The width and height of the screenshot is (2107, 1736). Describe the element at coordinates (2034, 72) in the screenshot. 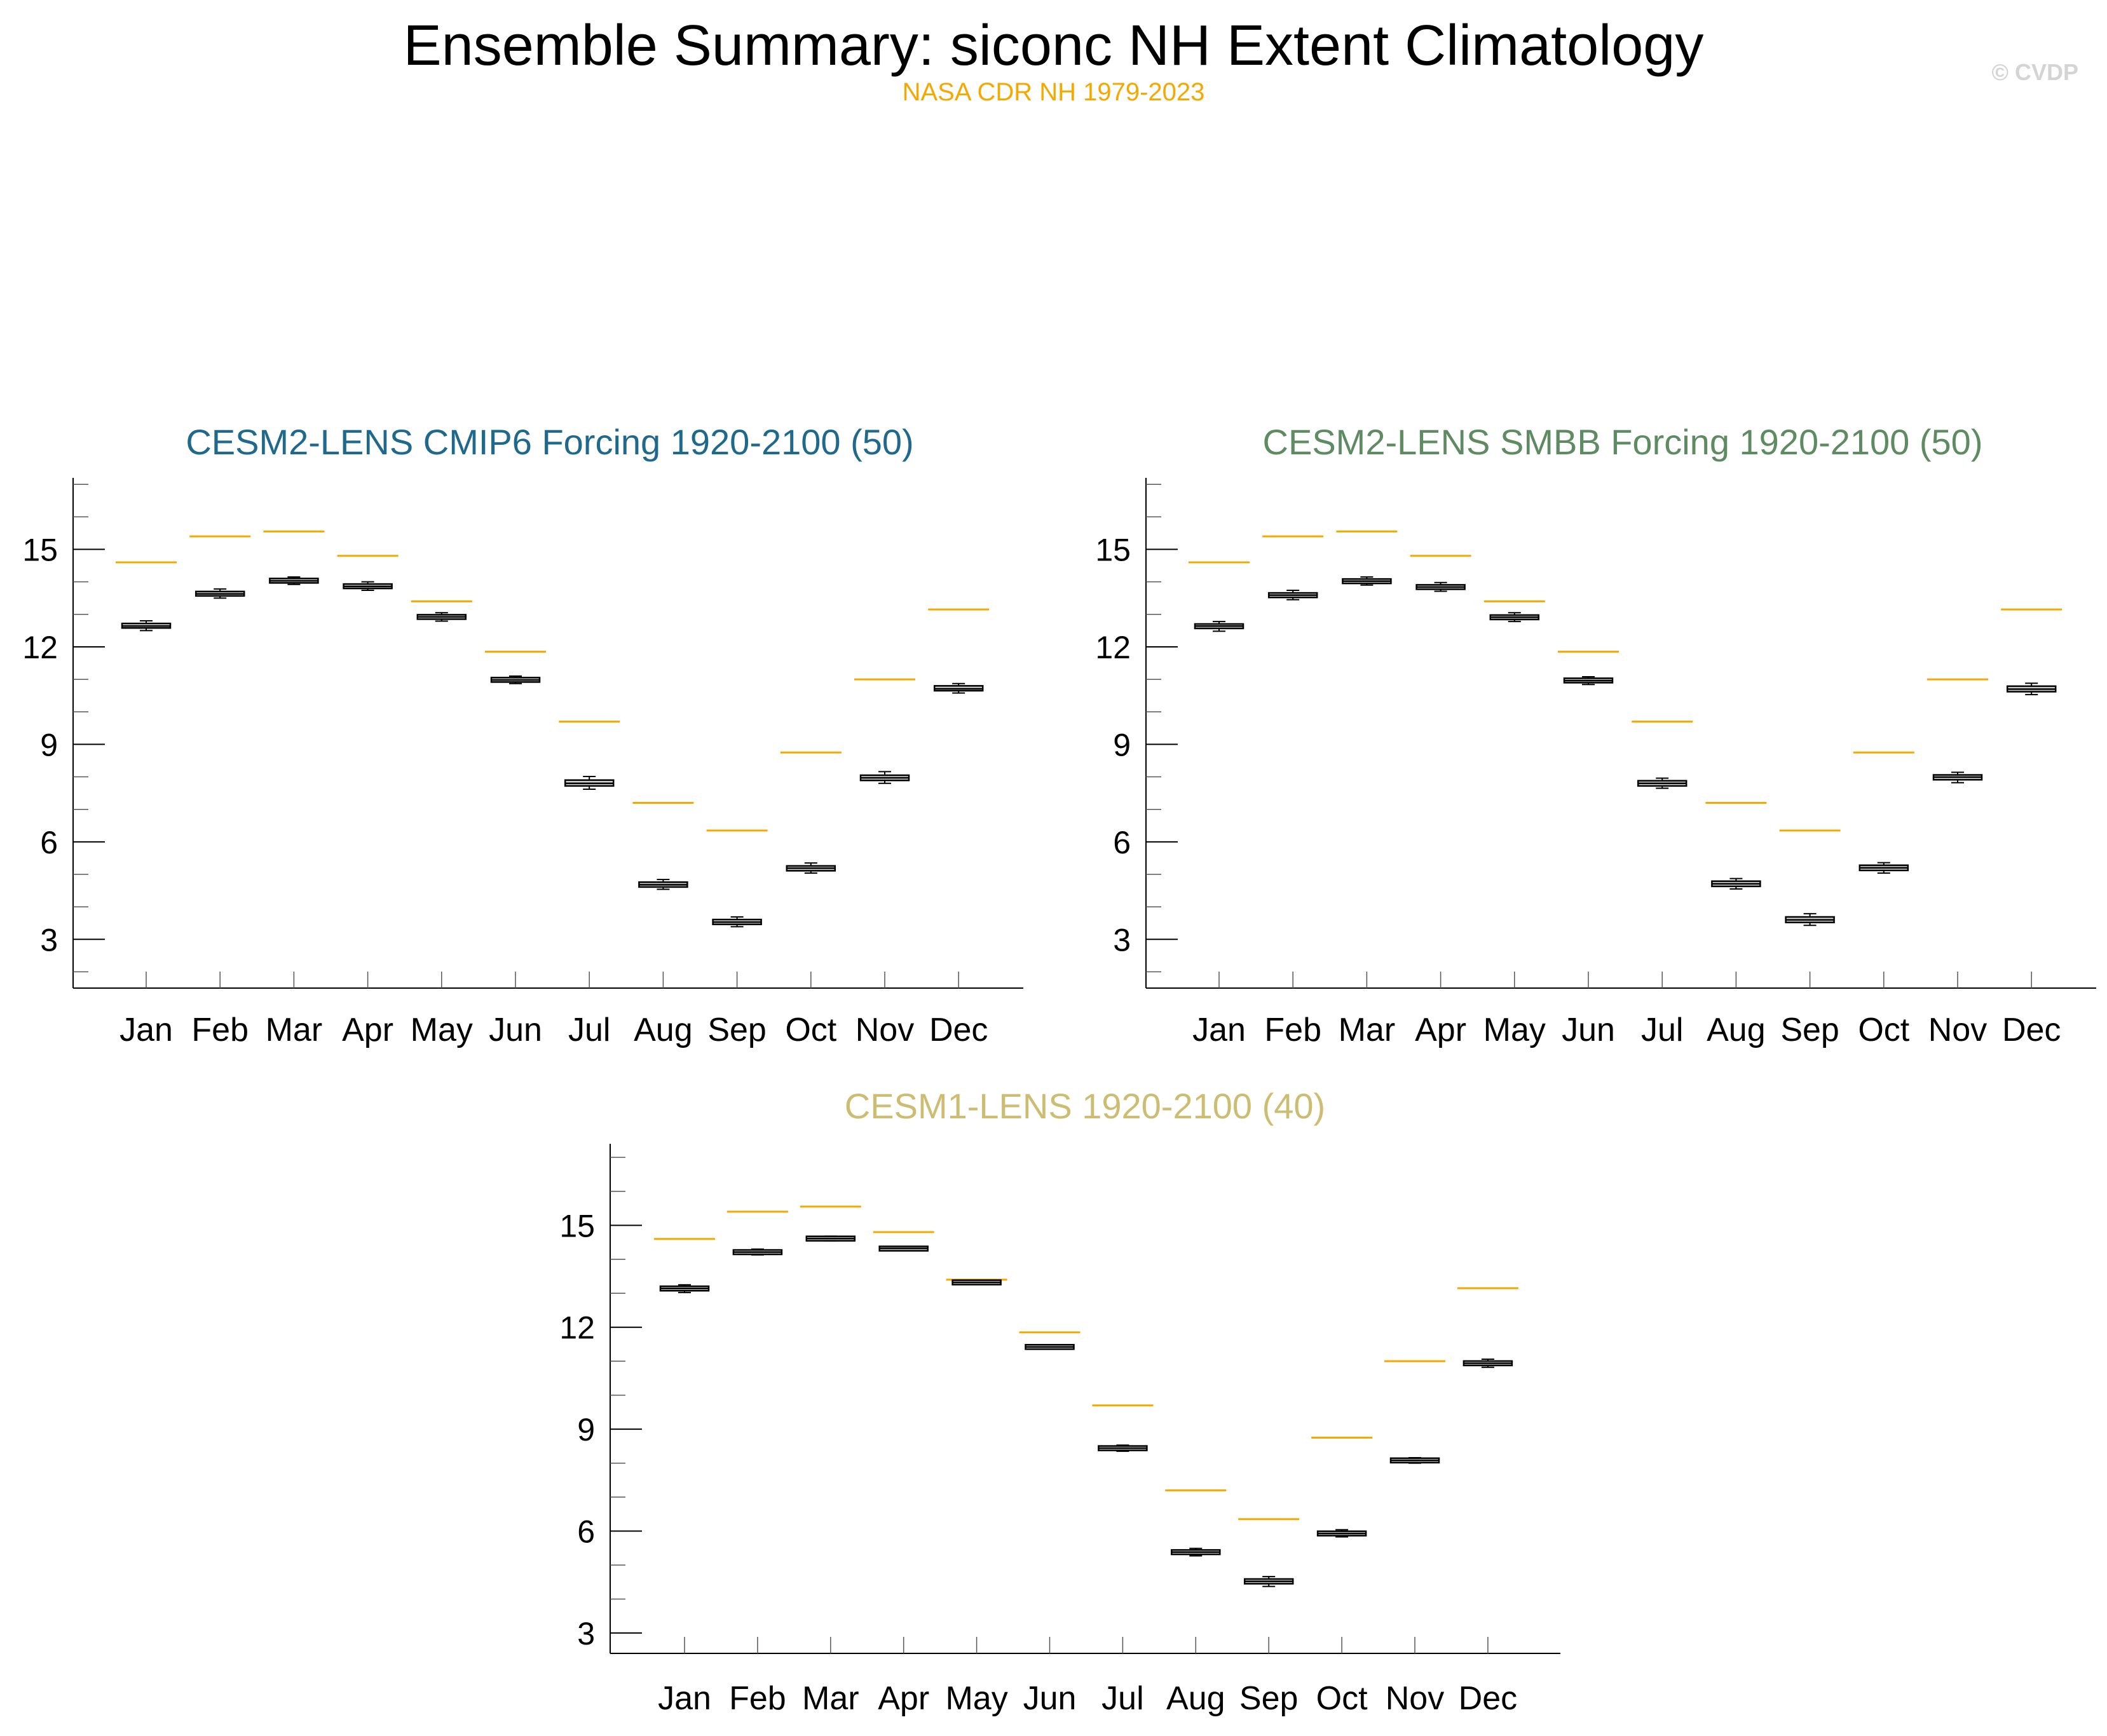

I see `cvdp-watermark: © CVDP` at that location.